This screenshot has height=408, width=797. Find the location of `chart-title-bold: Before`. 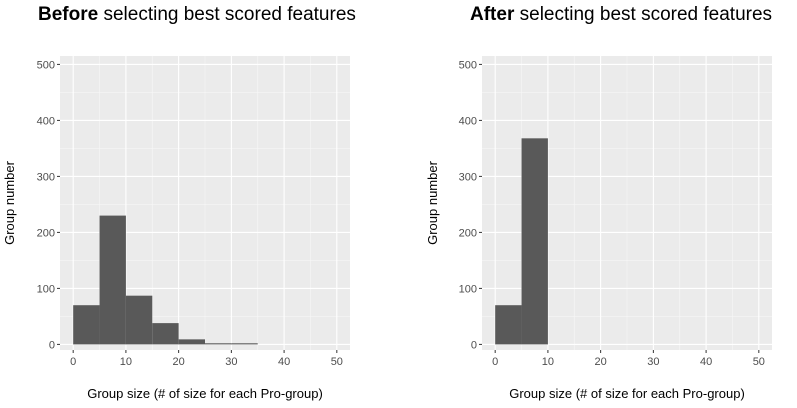

chart-title-bold: Before is located at coordinates (68, 14).